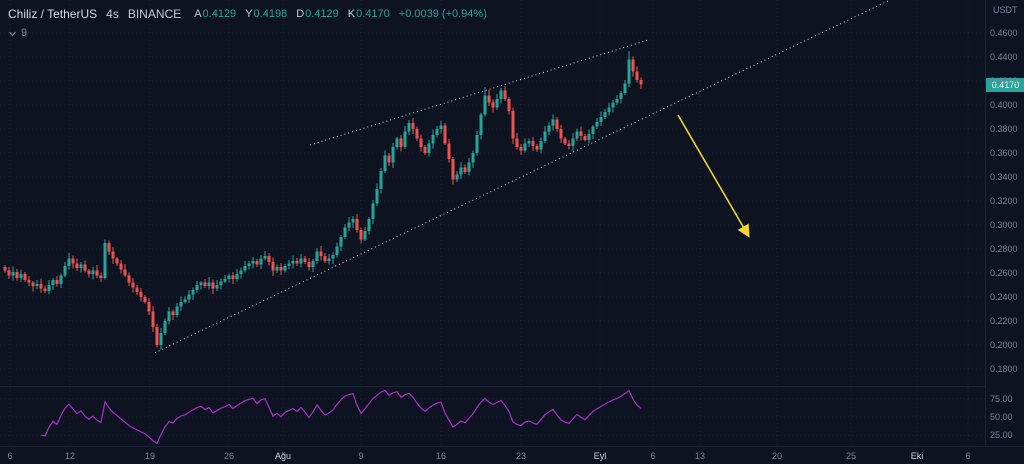  I want to click on price-tick-label: 0.3800, so click(1004, 129).